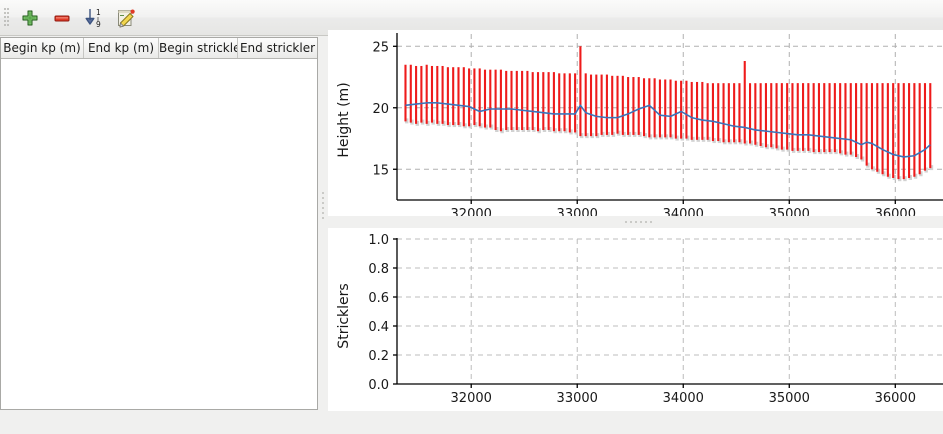 The image size is (943, 434). Describe the element at coordinates (344, 315) in the screenshot. I see `y-axis-title: Stricklers` at that location.